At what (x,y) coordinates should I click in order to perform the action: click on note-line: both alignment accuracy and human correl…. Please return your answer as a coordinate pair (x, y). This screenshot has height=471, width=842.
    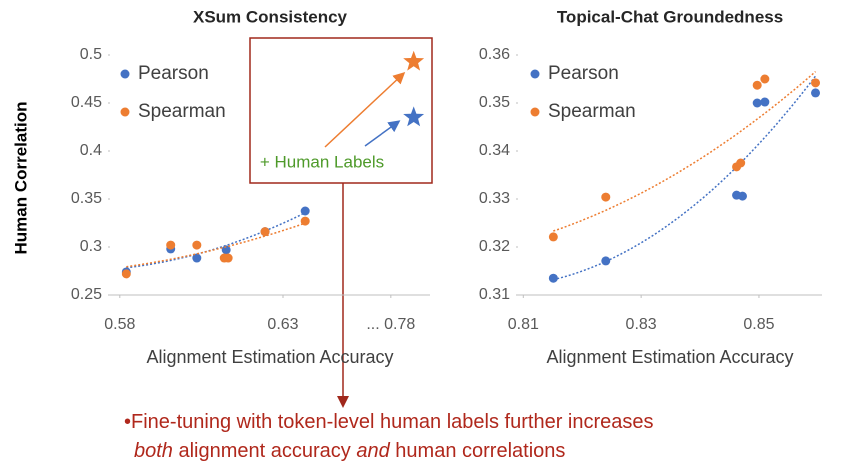
    Looking at the image, I should click on (349, 451).